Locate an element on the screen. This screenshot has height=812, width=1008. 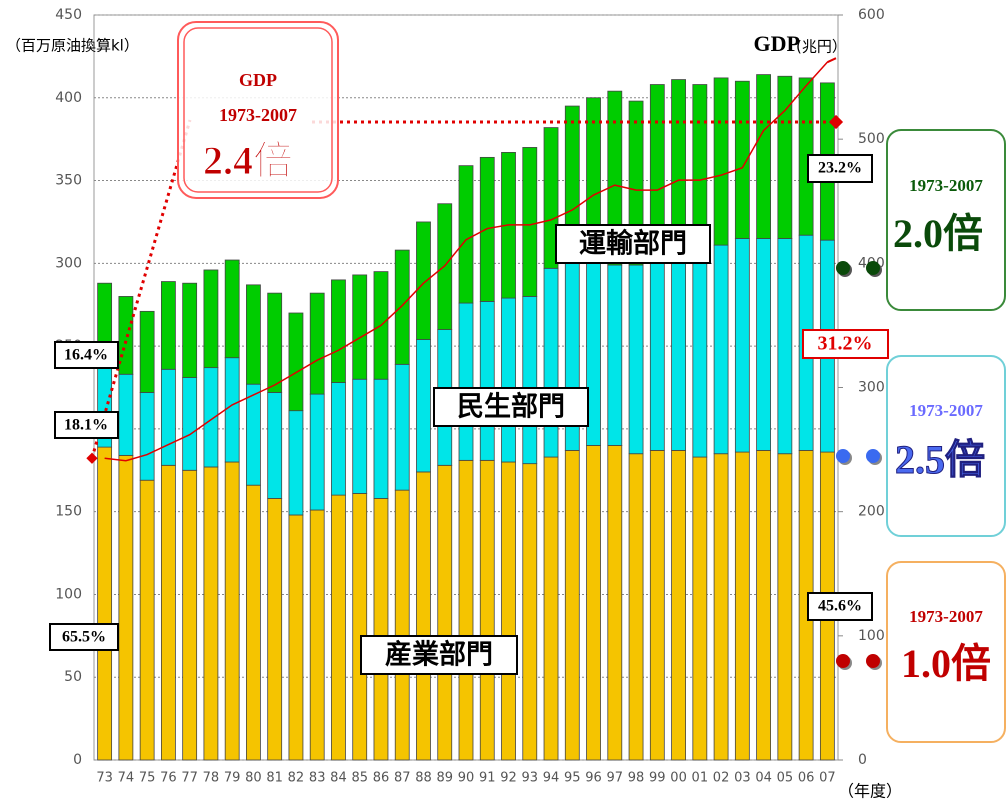
growth-ratio: 2.0倍 is located at coordinates (938, 233).